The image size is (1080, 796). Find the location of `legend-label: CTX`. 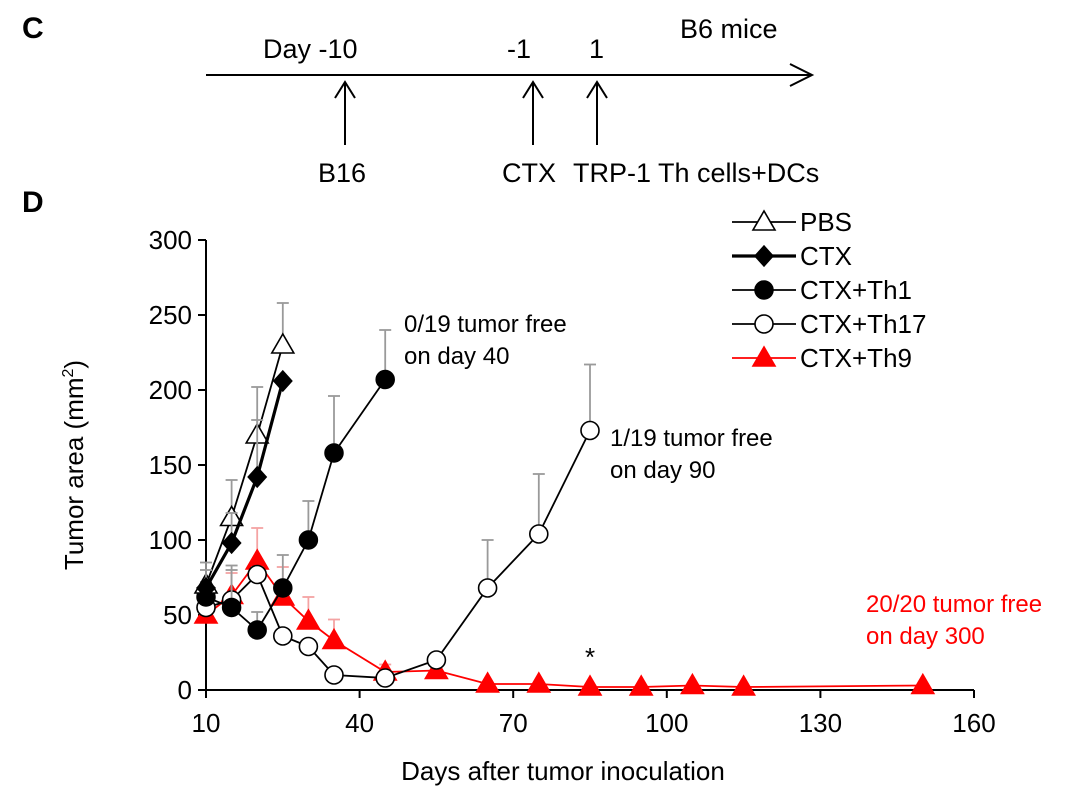

legend-label: CTX is located at coordinates (826, 256).